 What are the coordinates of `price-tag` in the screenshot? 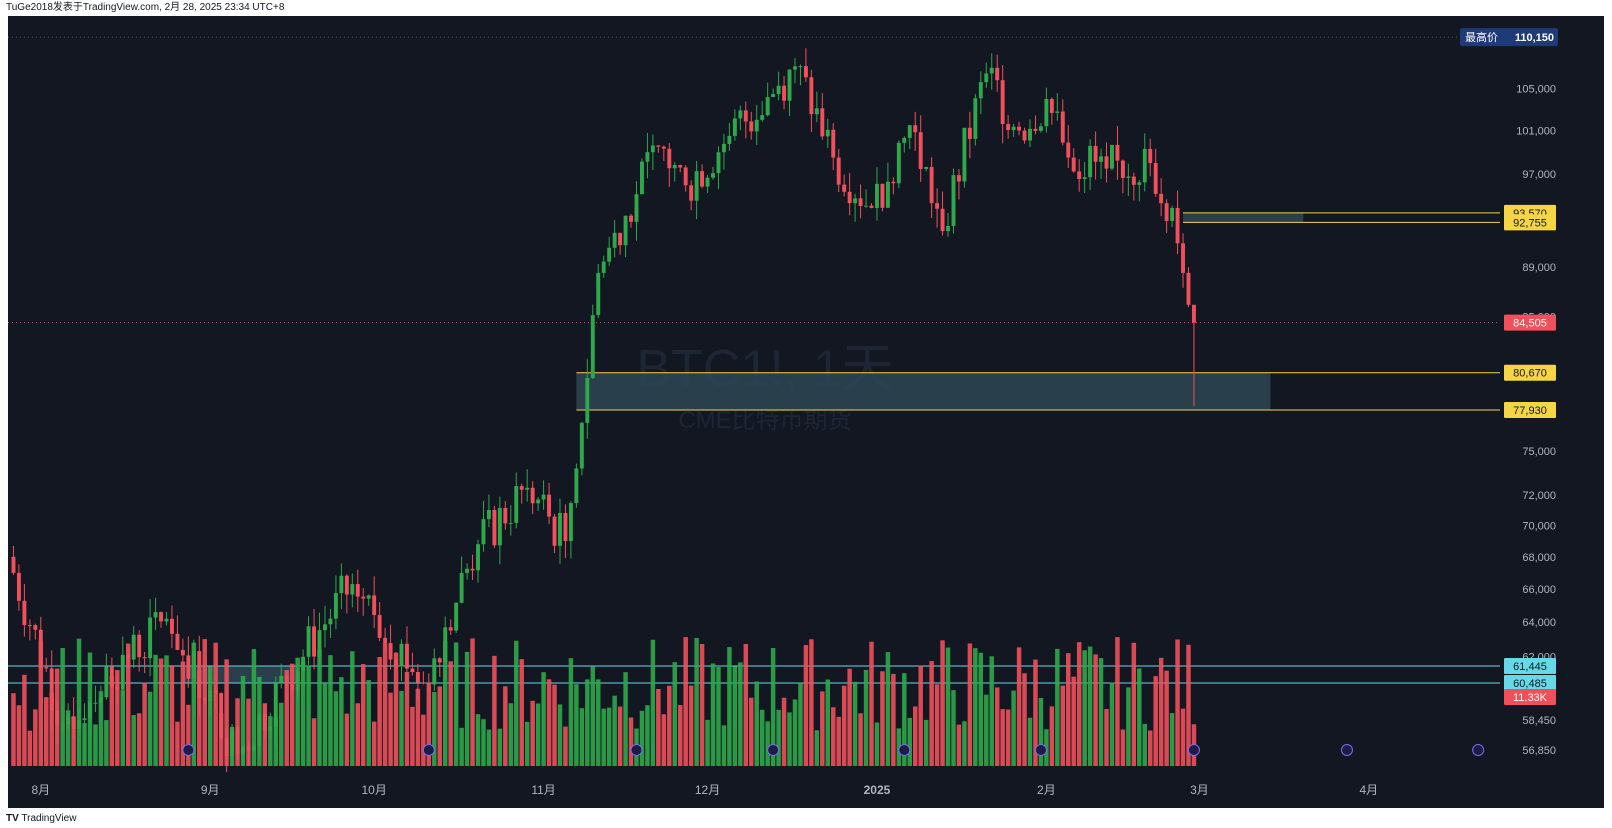 It's located at (1530, 682).